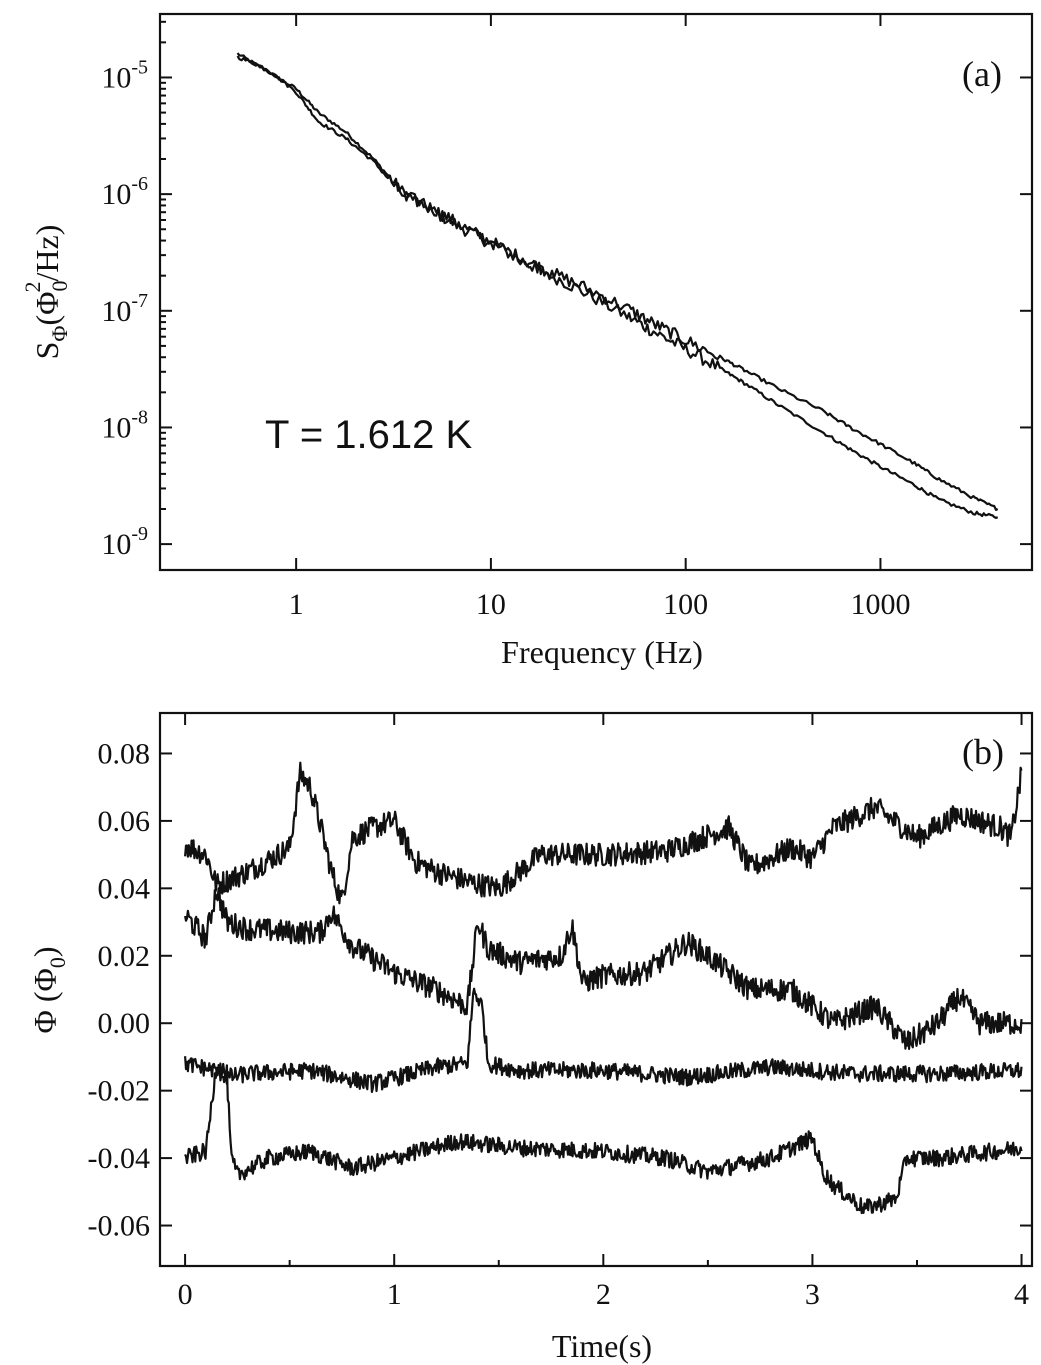  I want to click on panel-b-y-axis-title: Φ (Φ0), so click(48, 989).